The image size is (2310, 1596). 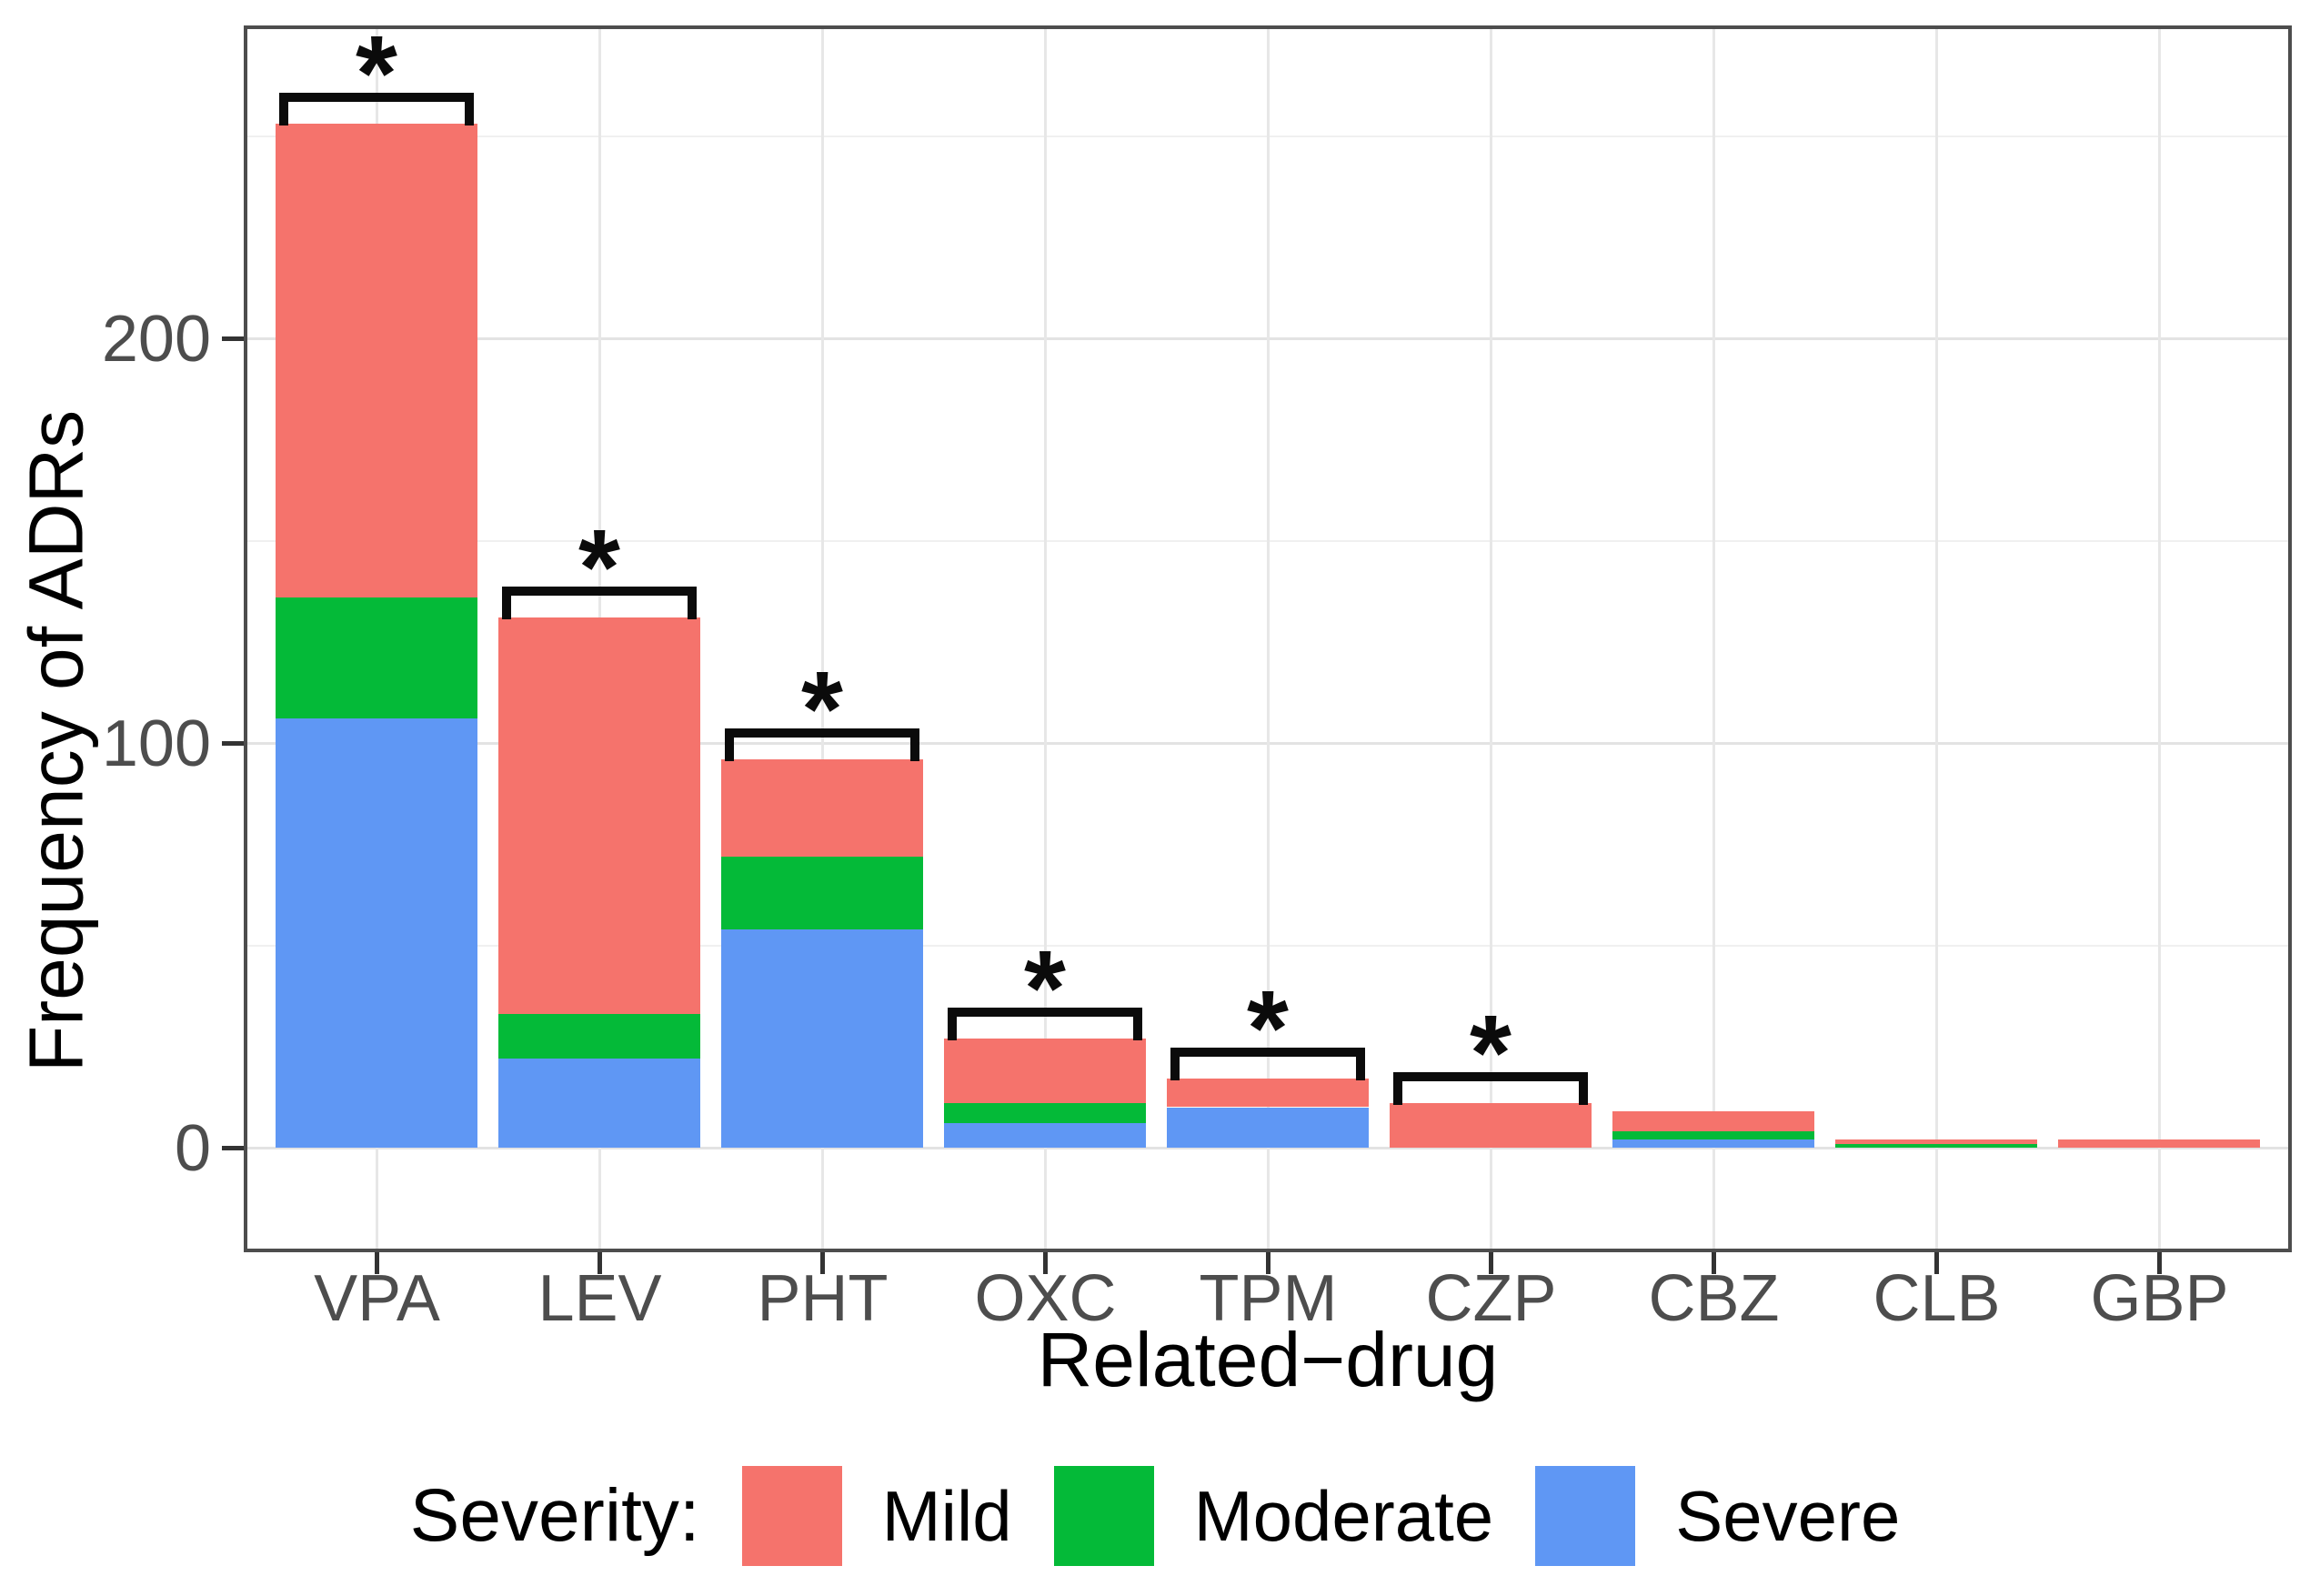 I want to click on bar-segment-severe-tpm, so click(x=1268, y=1127).